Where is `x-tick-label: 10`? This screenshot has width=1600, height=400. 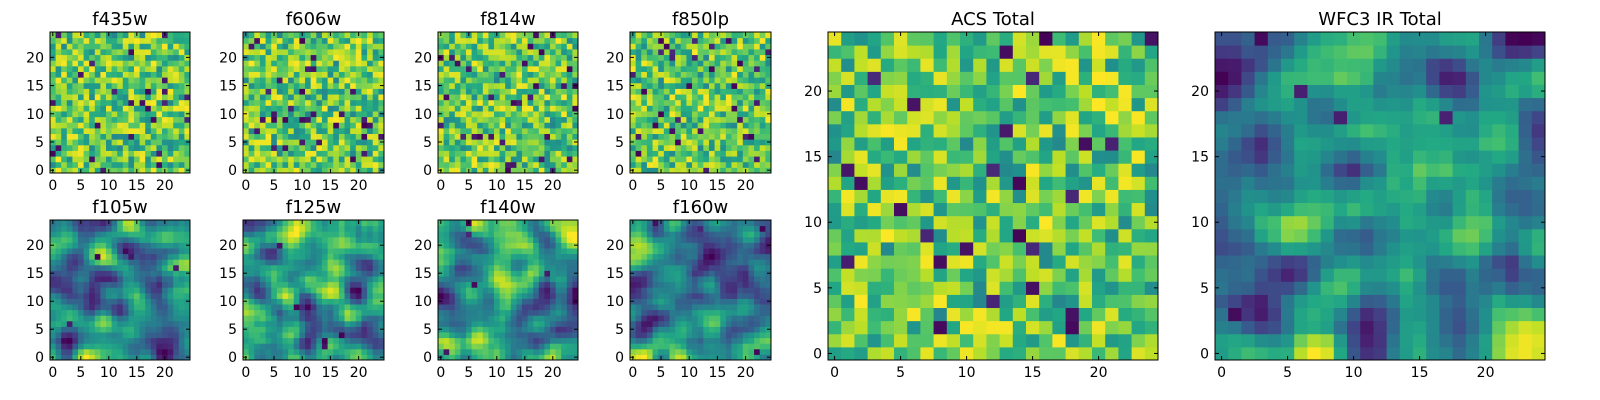
x-tick-label: 10 is located at coordinates (497, 186).